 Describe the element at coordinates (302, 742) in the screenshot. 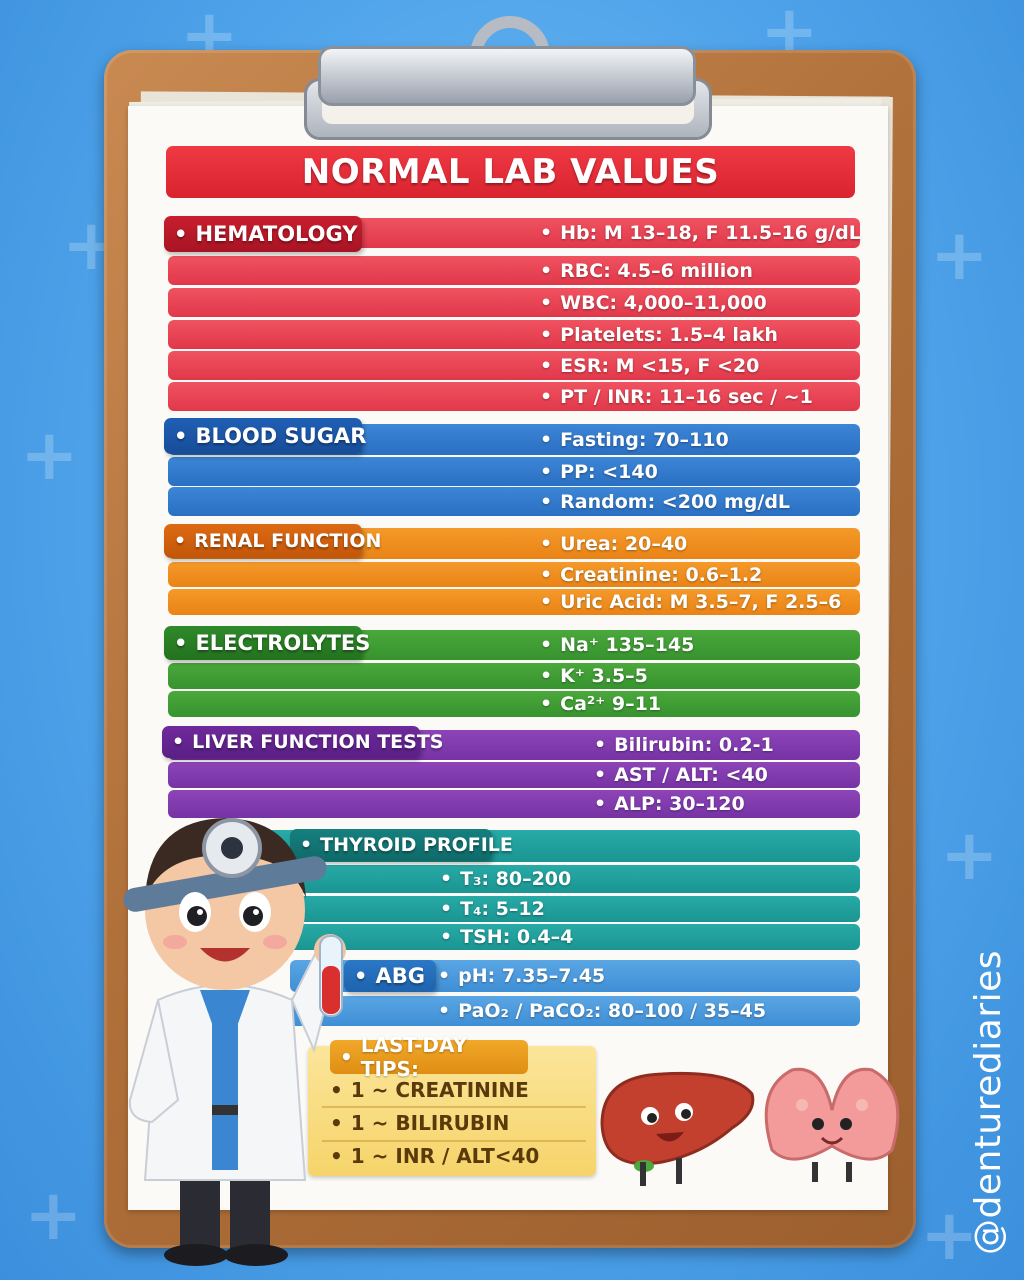

I see `liver-function-label: • LIVER FUNCTION TESTS` at that location.